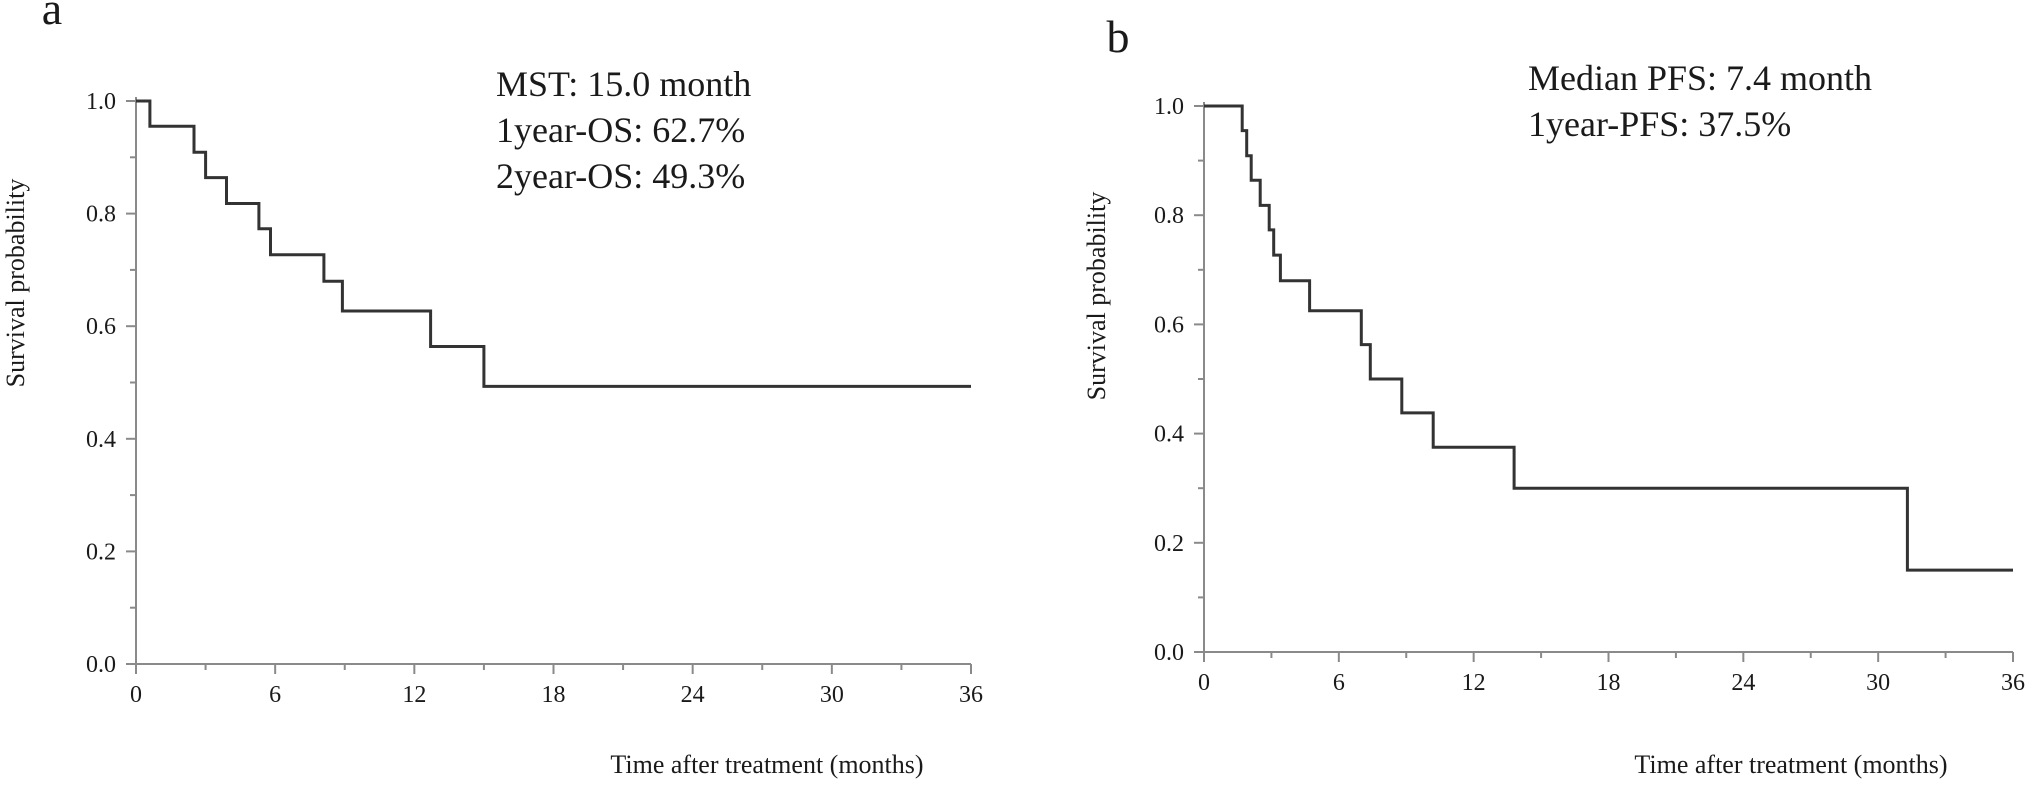 The image size is (2030, 790). Describe the element at coordinates (1169, 653) in the screenshot. I see `y-tick-label-b: 0.0` at that location.